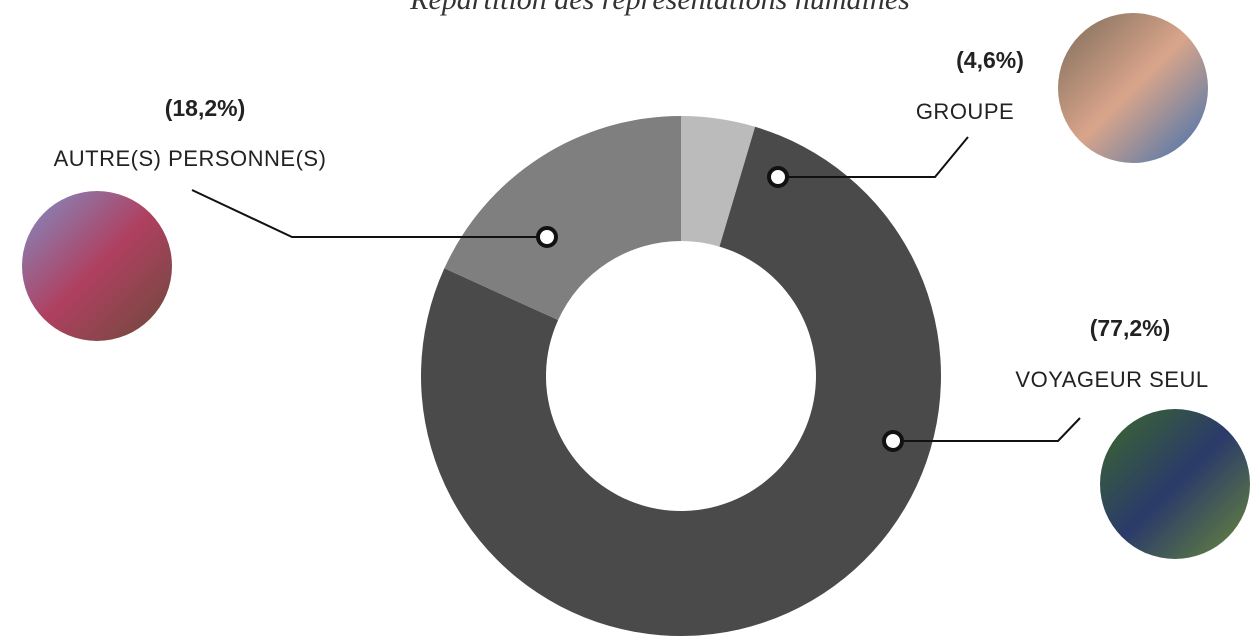  I want to click on category-label: GROUPE, so click(965, 111).